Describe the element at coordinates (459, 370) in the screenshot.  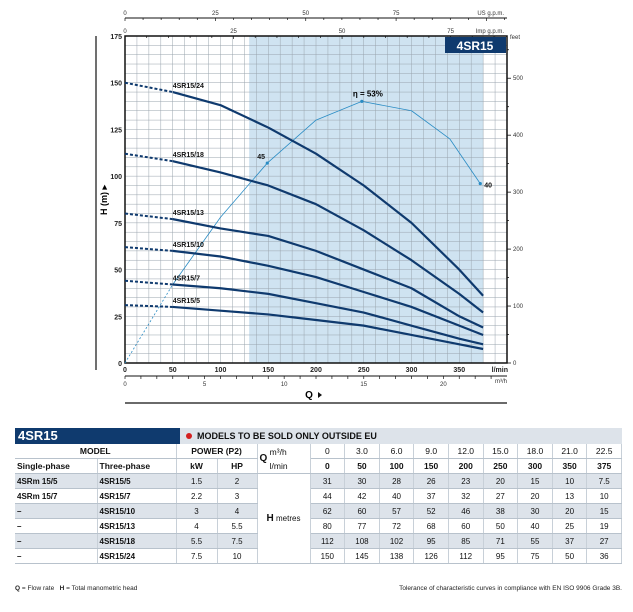
I see `x-tick-label: 350` at that location.